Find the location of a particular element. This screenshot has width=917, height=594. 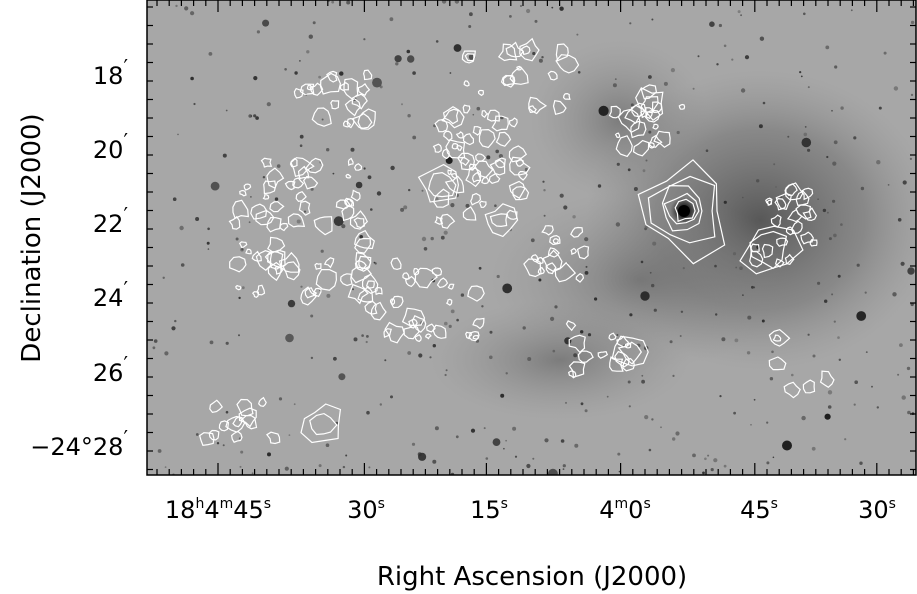

x-tick-label: 30s is located at coordinates (366, 510).